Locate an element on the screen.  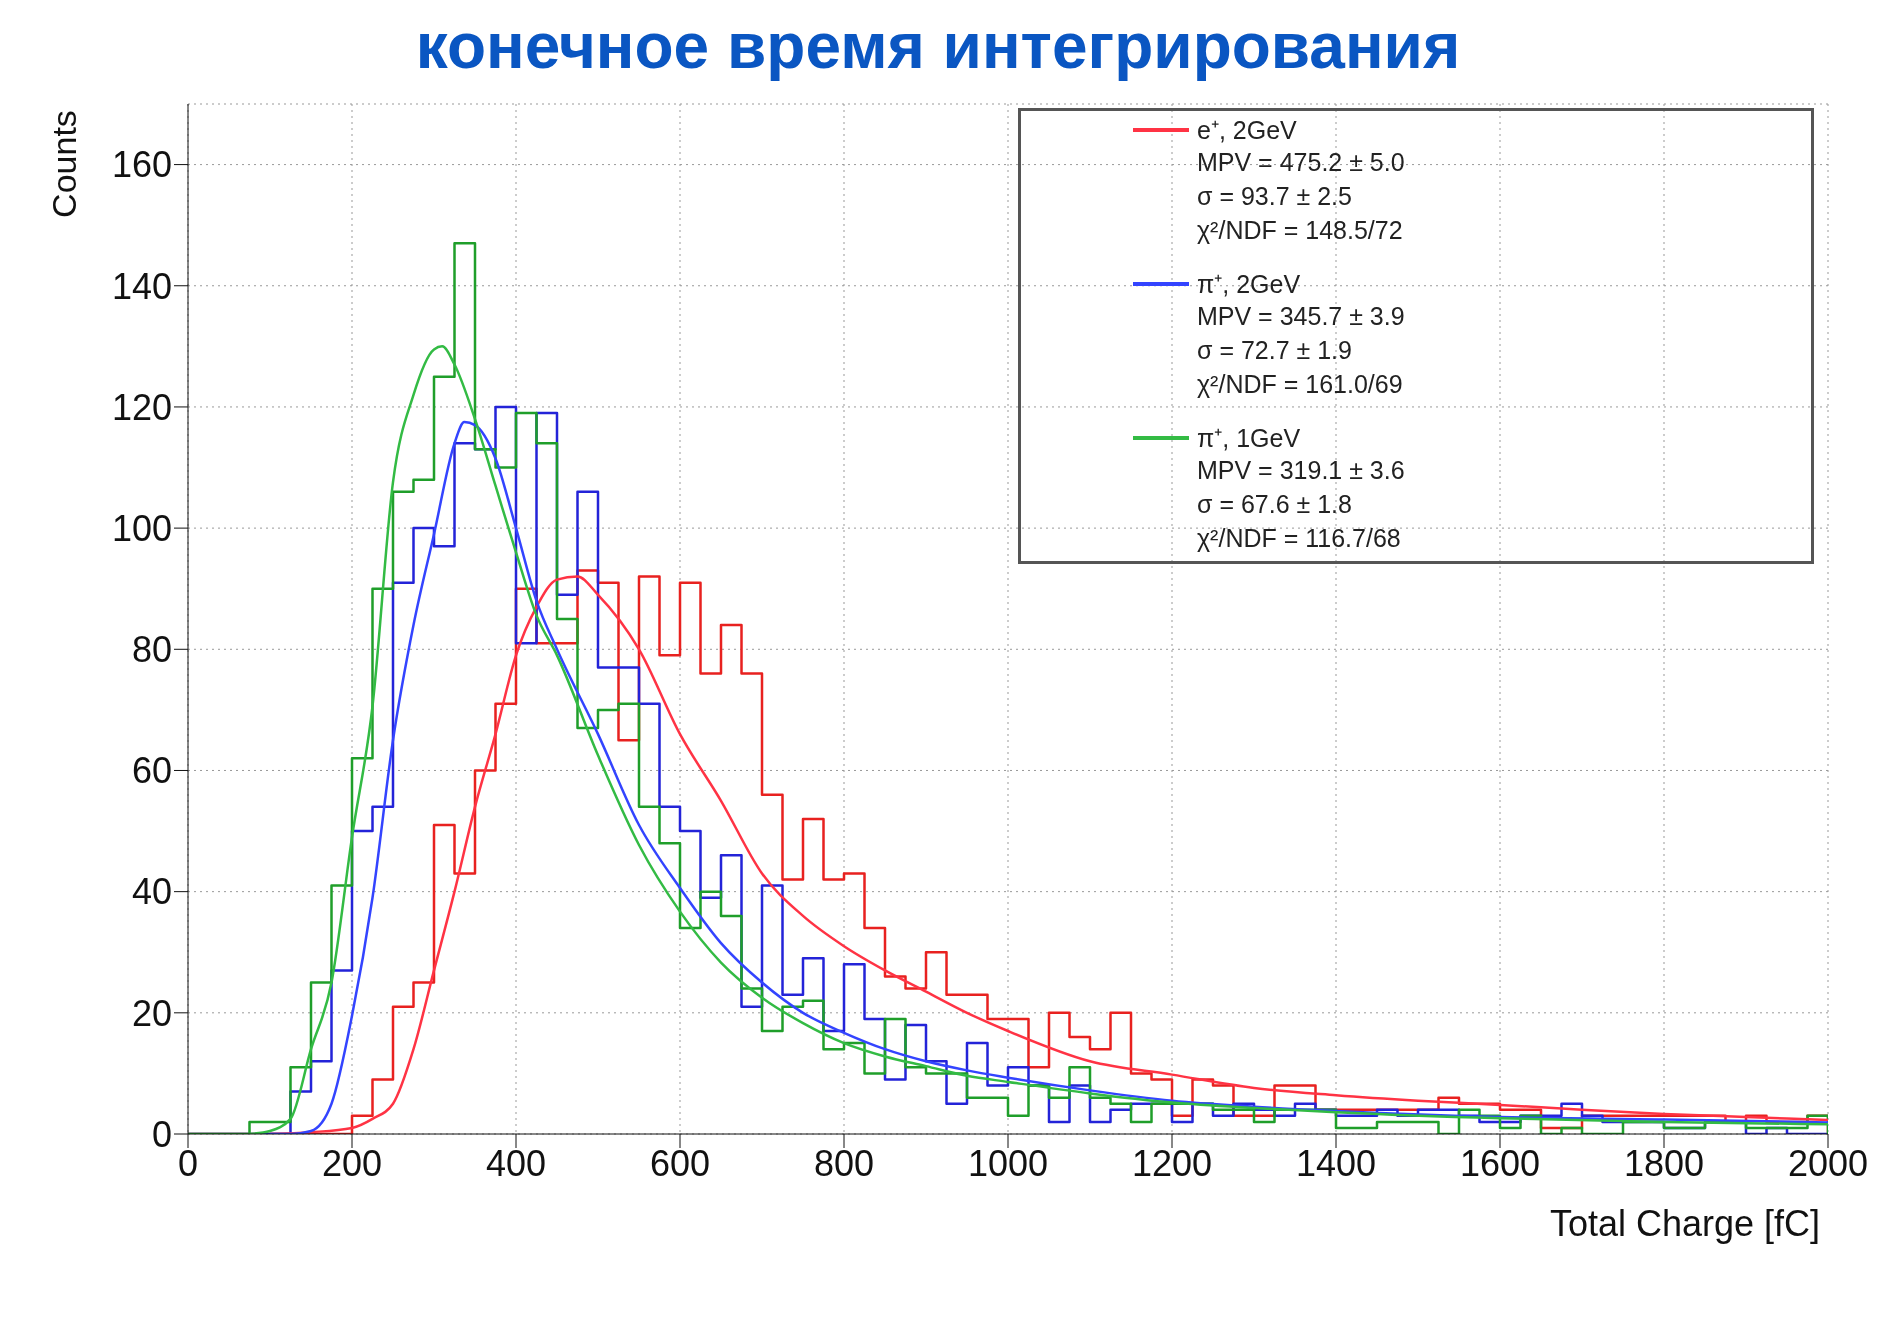
x-tick-label: 1600 is located at coordinates (1500, 1163).